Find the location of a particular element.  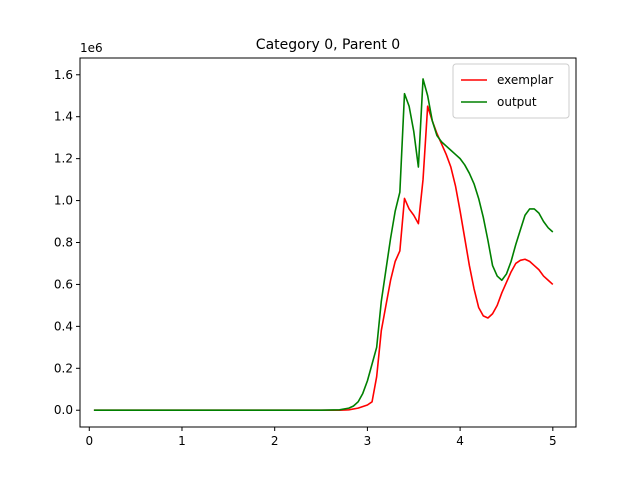

x-axis: 0 1 2 3 4 5 is located at coordinates (321, 437).